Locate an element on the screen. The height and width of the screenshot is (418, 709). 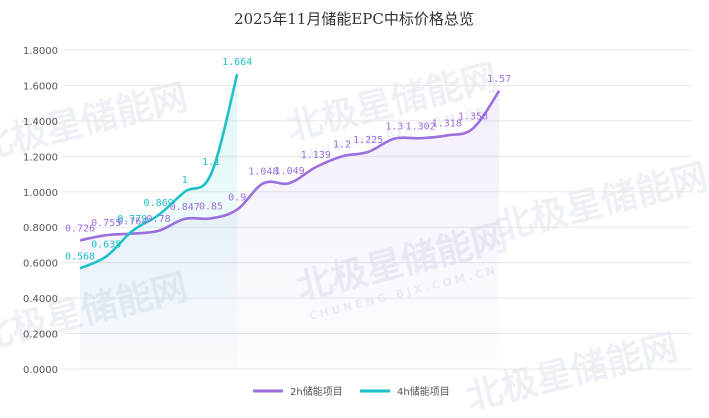
legend-label: 2h储能项目 is located at coordinates (316, 391).